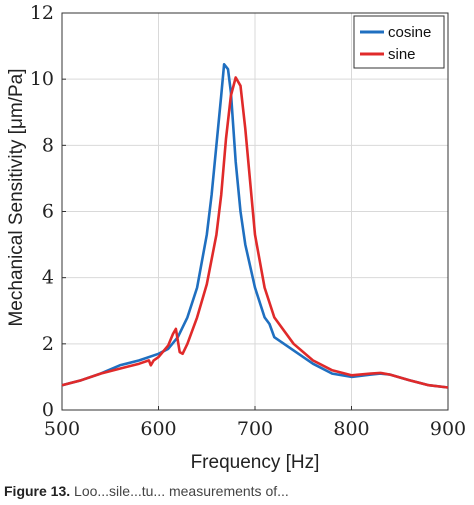 The height and width of the screenshot is (505, 474). What do you see at coordinates (409, 32) in the screenshot?
I see `legend-label-cosine: cosine` at bounding box center [409, 32].